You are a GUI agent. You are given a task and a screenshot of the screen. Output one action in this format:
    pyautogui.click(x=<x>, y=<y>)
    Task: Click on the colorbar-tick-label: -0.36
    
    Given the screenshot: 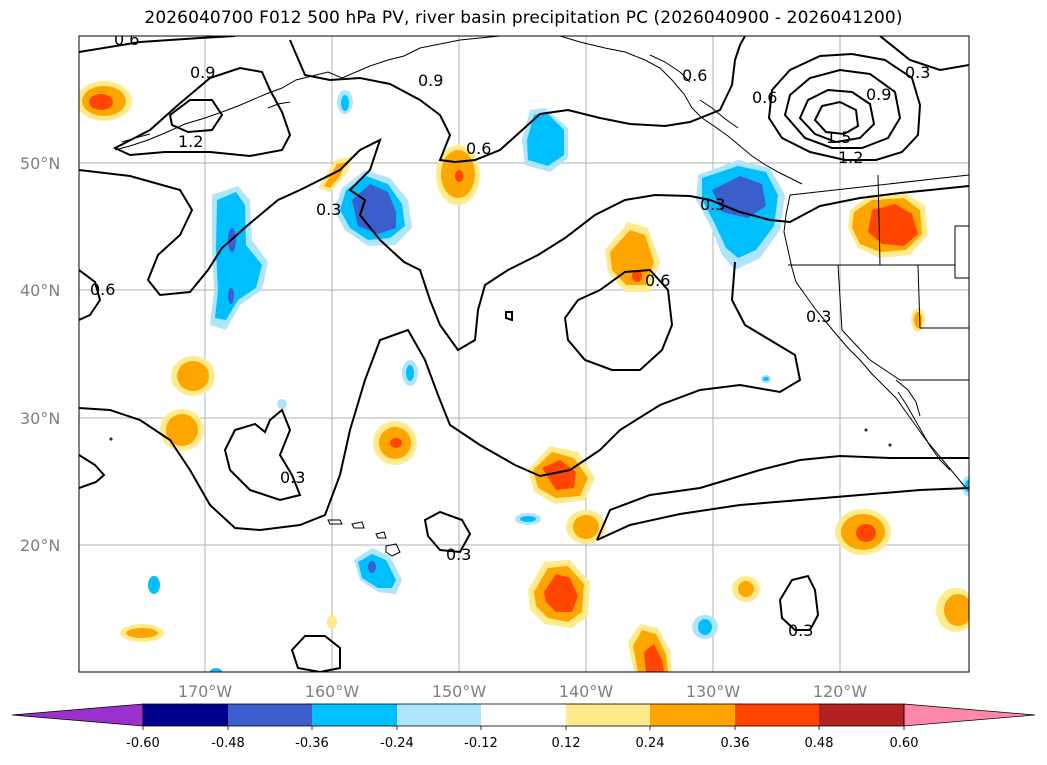 What is the action you would take?
    pyautogui.click(x=312, y=743)
    